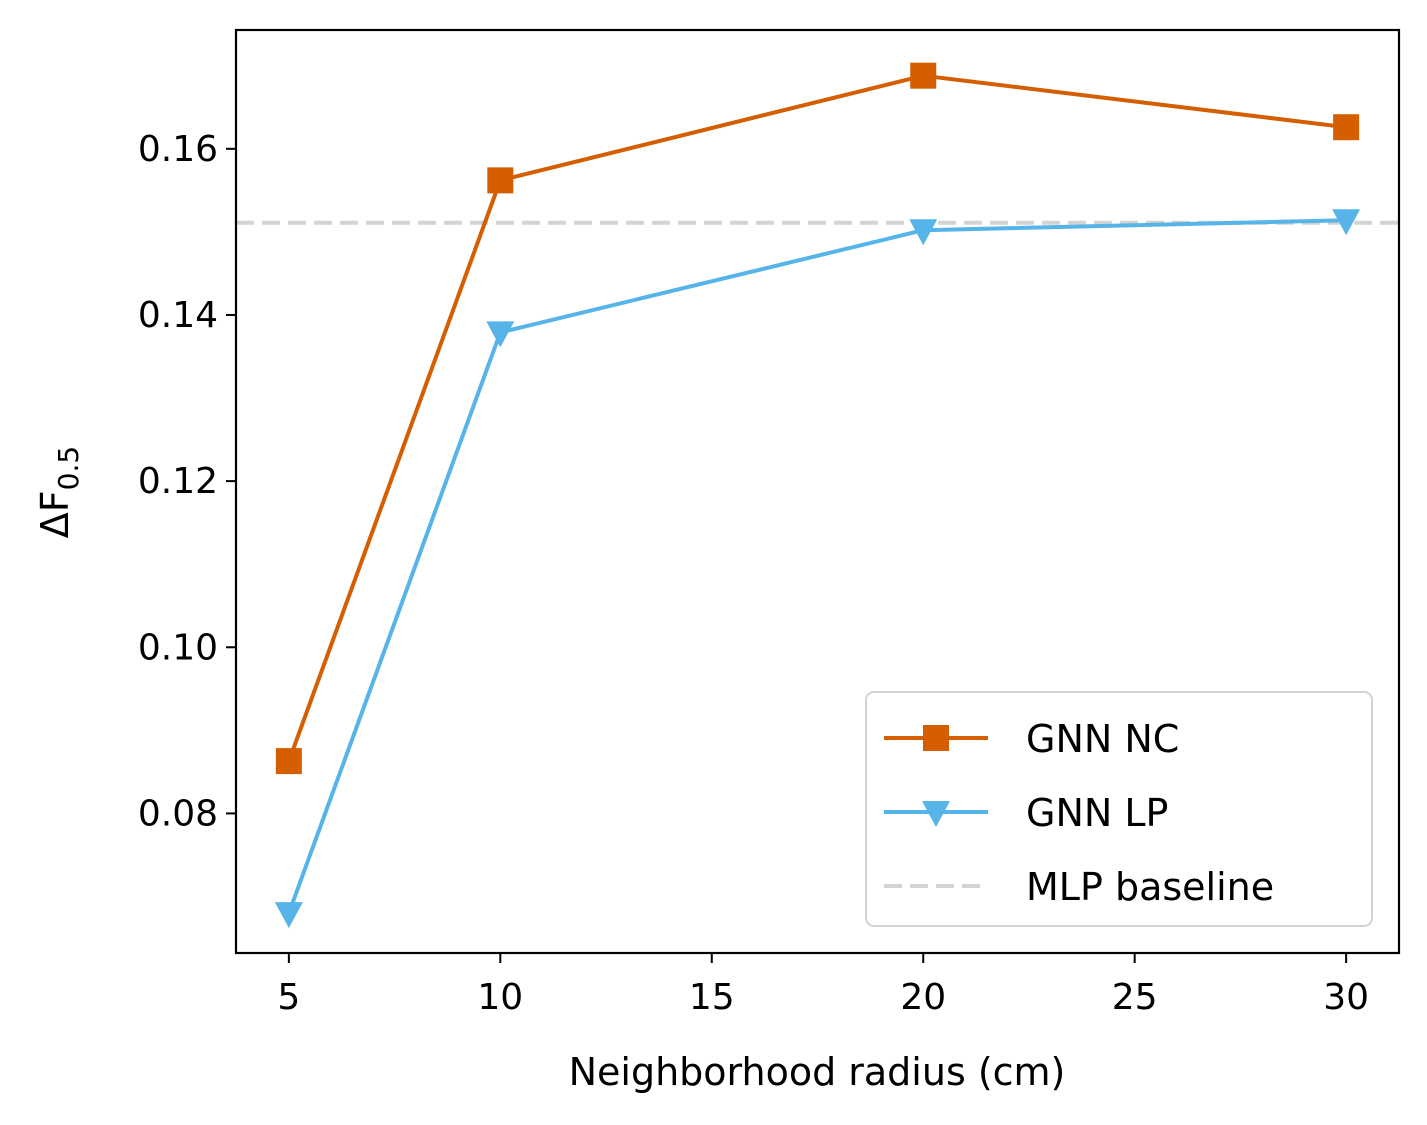 The width and height of the screenshot is (1427, 1125). What do you see at coordinates (923, 997) in the screenshot?
I see `x-tick-label: 20` at bounding box center [923, 997].